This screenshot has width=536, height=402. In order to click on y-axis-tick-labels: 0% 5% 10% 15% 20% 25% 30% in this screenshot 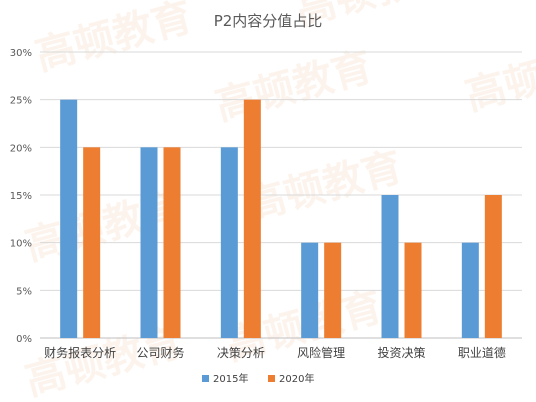, I will do `click(21, 196)`.